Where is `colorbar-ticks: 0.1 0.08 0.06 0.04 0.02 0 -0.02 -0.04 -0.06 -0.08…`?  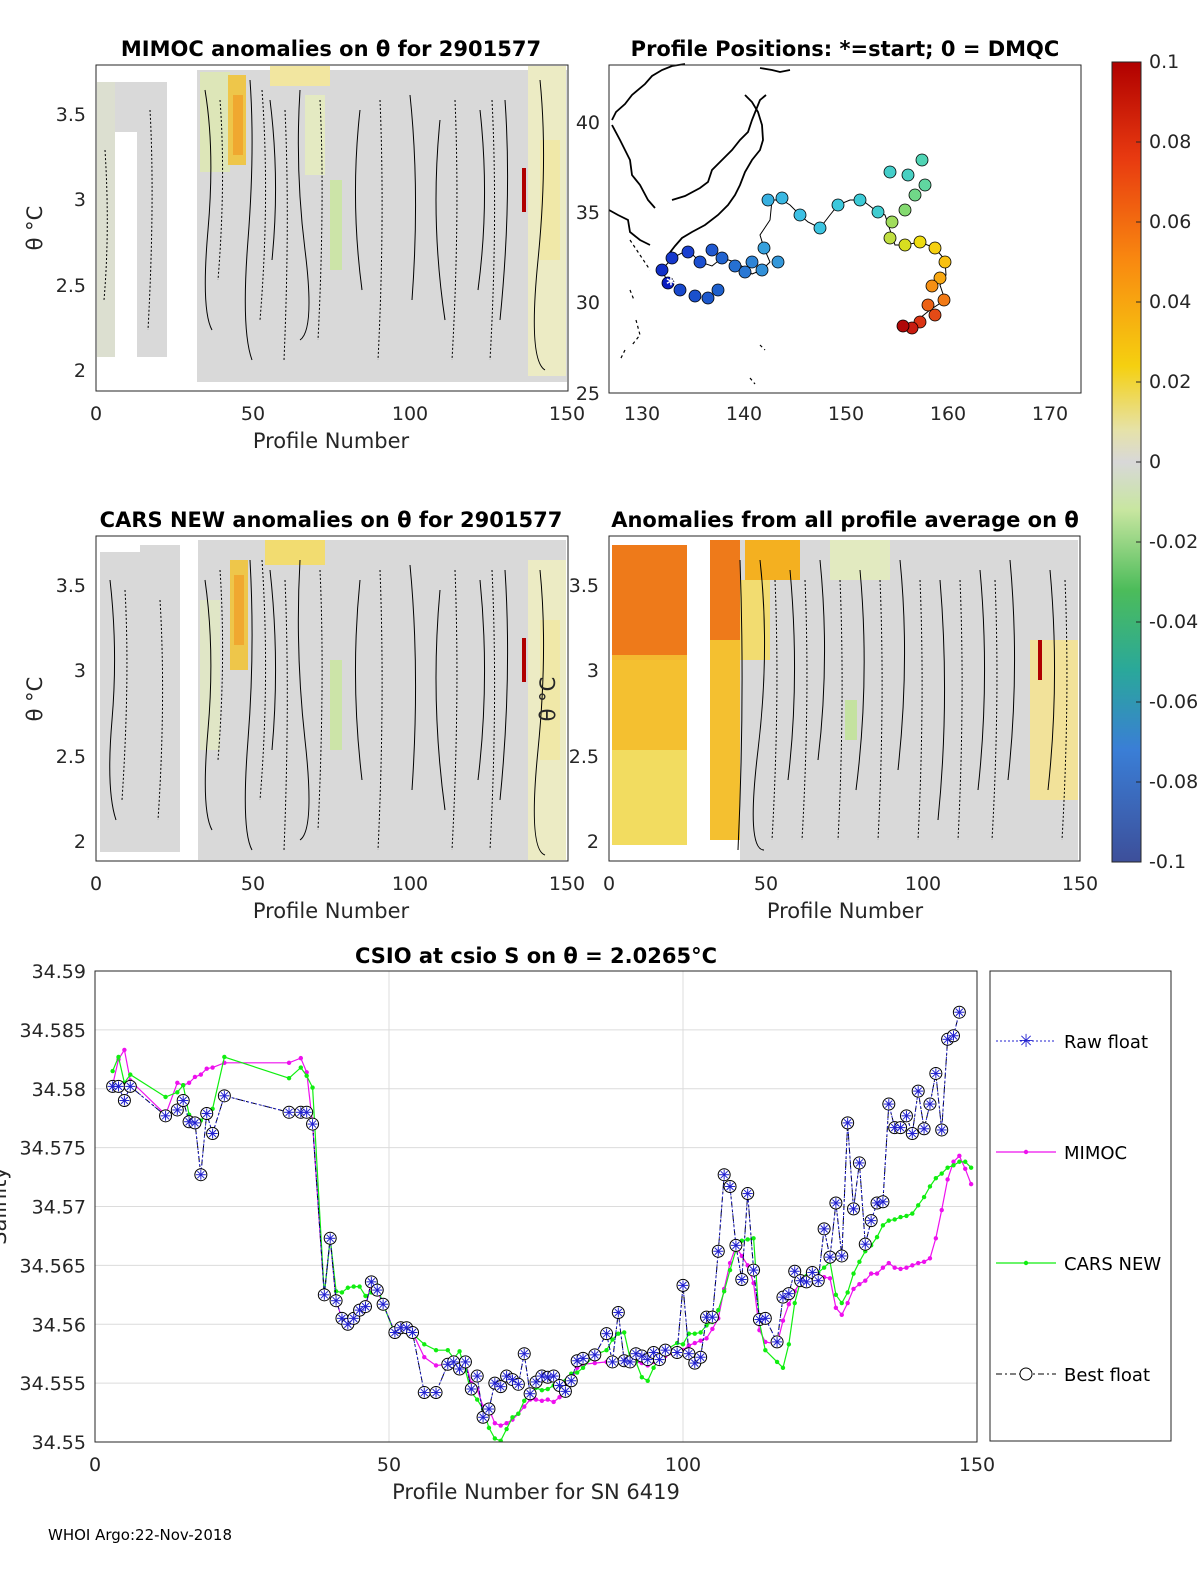
colorbar-ticks: 0.1 0.08 0.06 0.04 0.02 0 -0.02 -0.04 -0.06 -0.08… is located at coordinates (1167, 462).